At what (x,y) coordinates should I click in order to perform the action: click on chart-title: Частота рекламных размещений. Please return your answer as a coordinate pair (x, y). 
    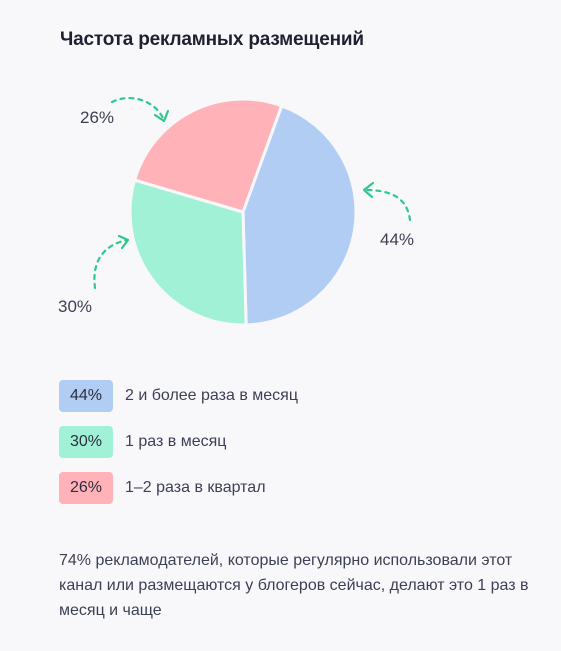
    Looking at the image, I should click on (212, 39).